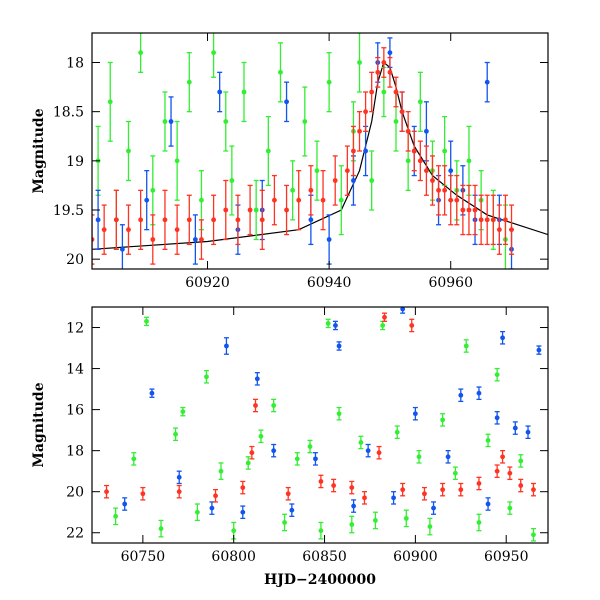 This screenshot has width=600, height=600. Describe the element at coordinates (75, 64) in the screenshot. I see `y-tick-label: 18` at that location.